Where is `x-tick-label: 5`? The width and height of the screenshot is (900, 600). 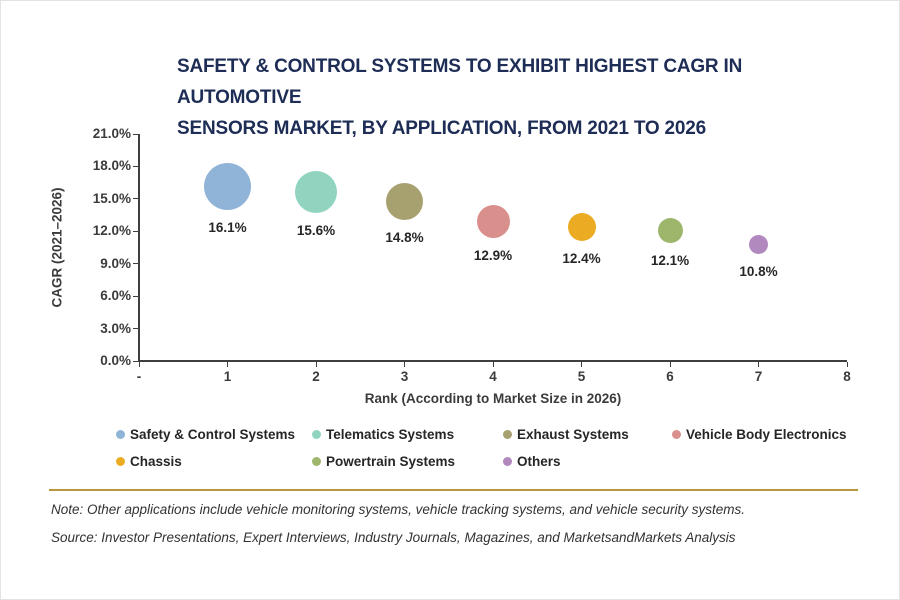
x-tick-label: 5 is located at coordinates (581, 376).